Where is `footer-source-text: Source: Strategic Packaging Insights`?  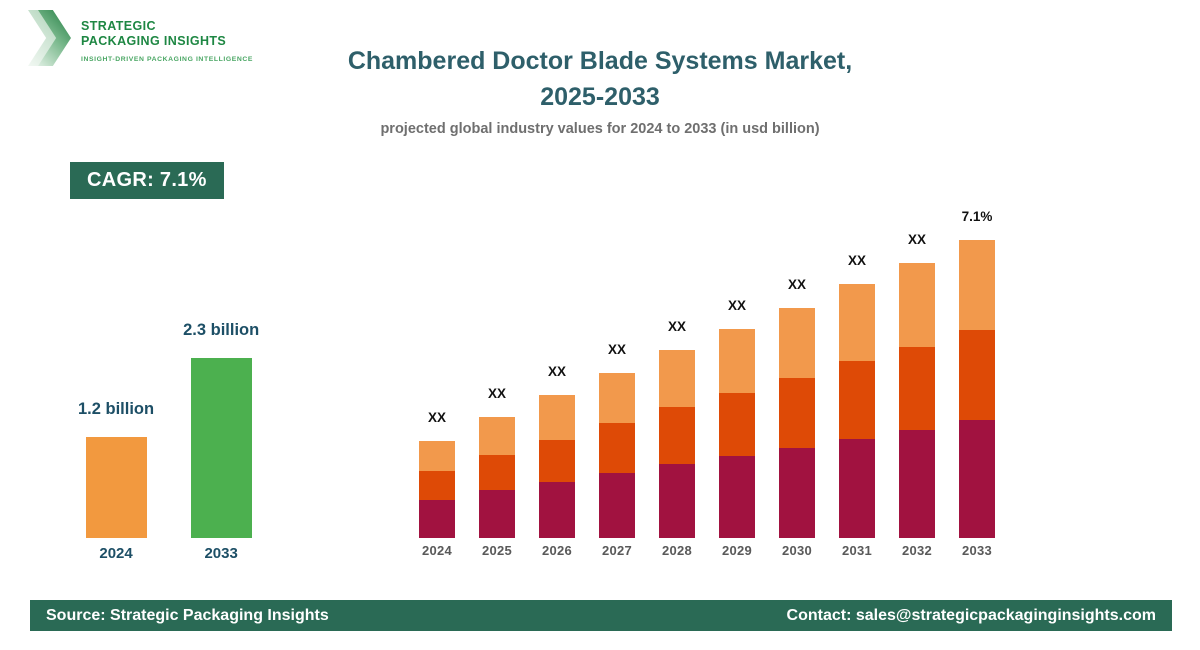
footer-source-text: Source: Strategic Packaging Insights is located at coordinates (187, 615).